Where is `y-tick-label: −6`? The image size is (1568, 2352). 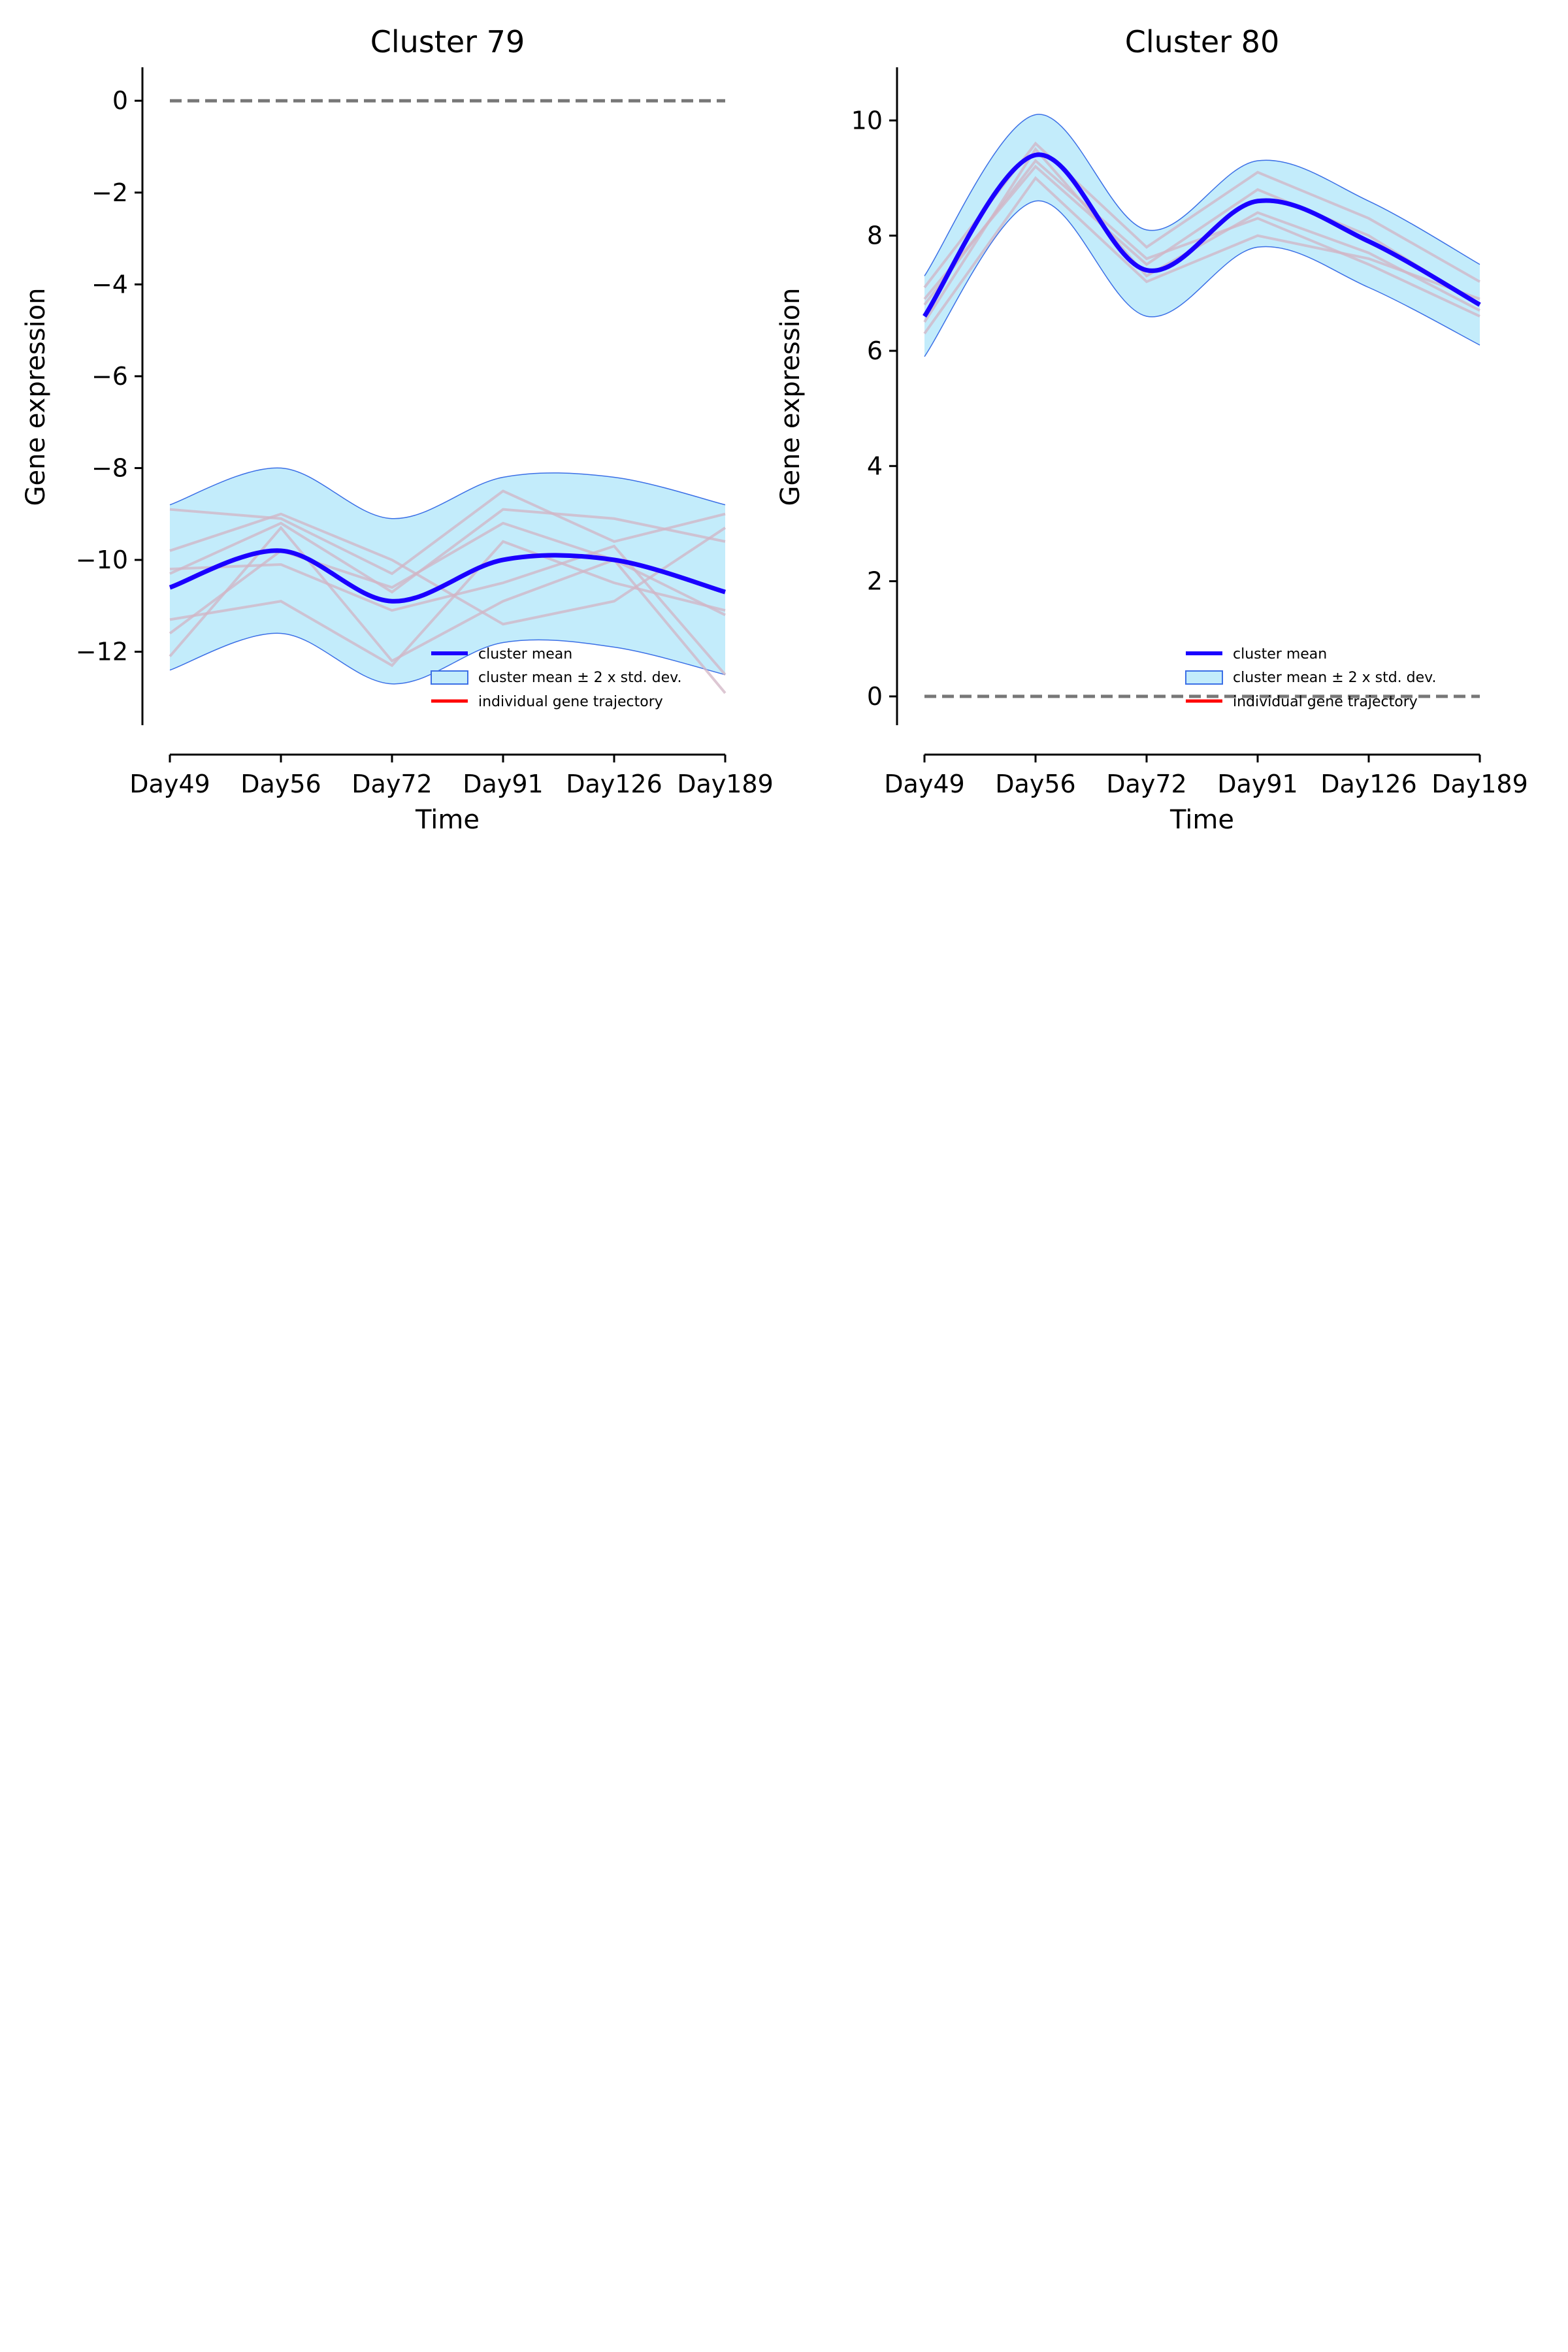
y-tick-label: −6 is located at coordinates (109, 376).